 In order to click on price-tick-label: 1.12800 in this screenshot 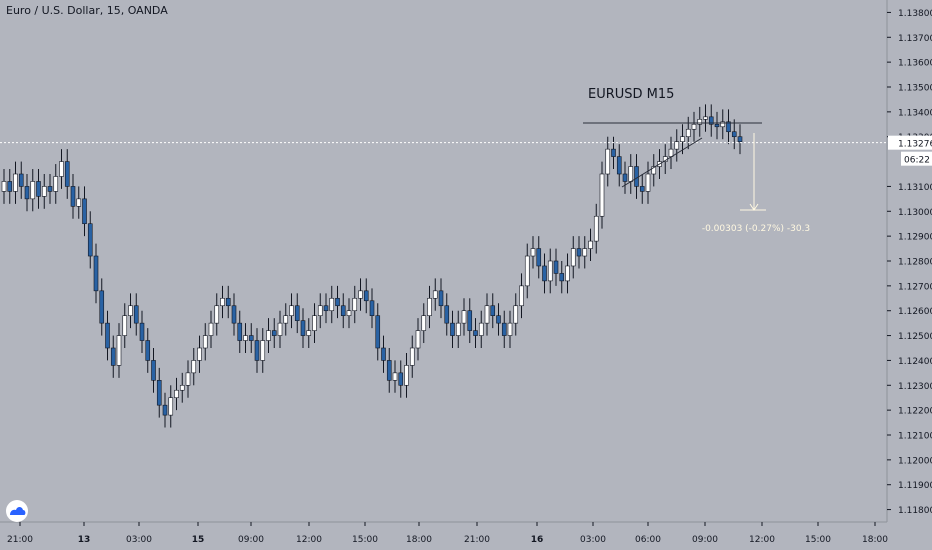, I will do `click(915, 263)`.